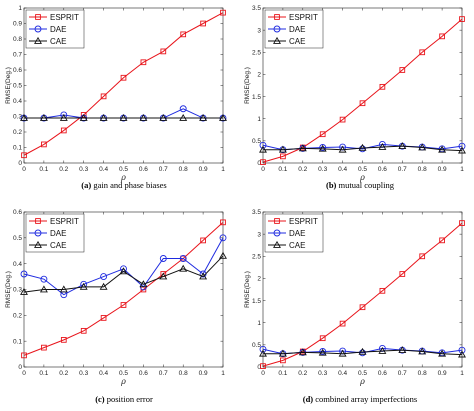 Image resolution: width=474 pixels, height=411 pixels. What do you see at coordinates (17, 212) in the screenshot?
I see `y-tick-label: 0.6` at bounding box center [17, 212].